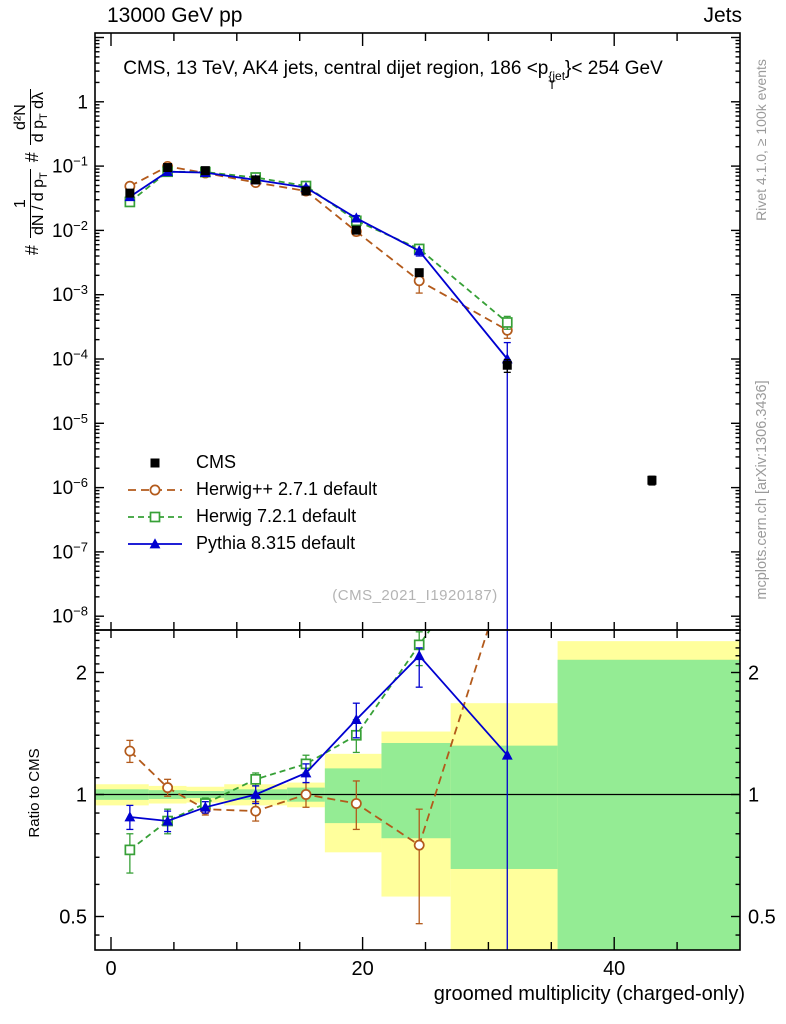  Describe the element at coordinates (39, 131) in the screenshot. I see `den-text: d p` at that location.